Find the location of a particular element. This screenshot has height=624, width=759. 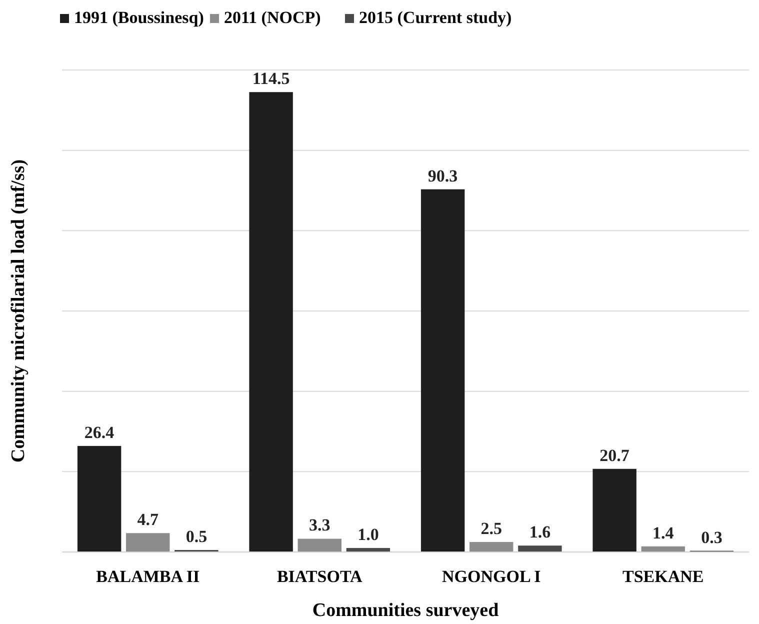

legend-label: 2011 (NOCP) is located at coordinates (272, 17).